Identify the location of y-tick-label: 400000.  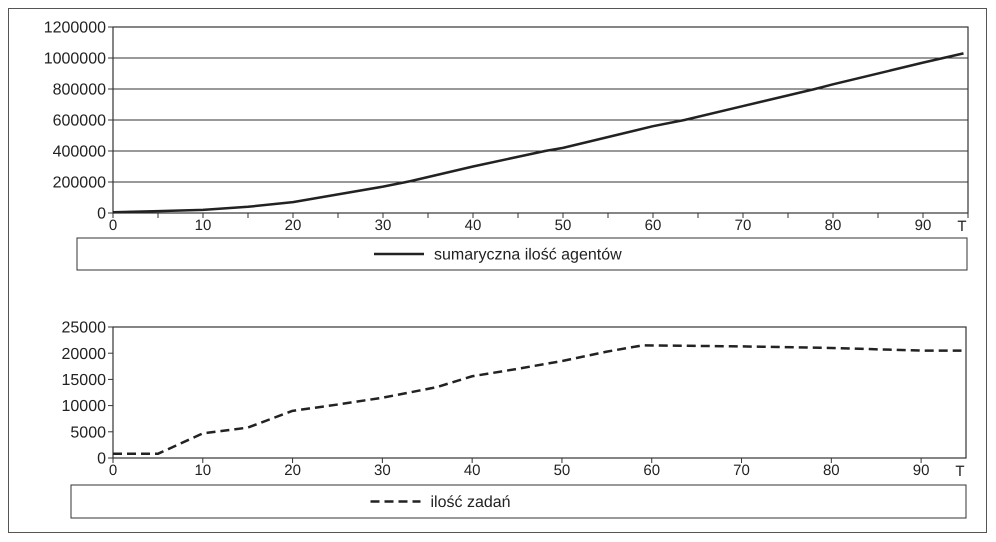
(79, 152).